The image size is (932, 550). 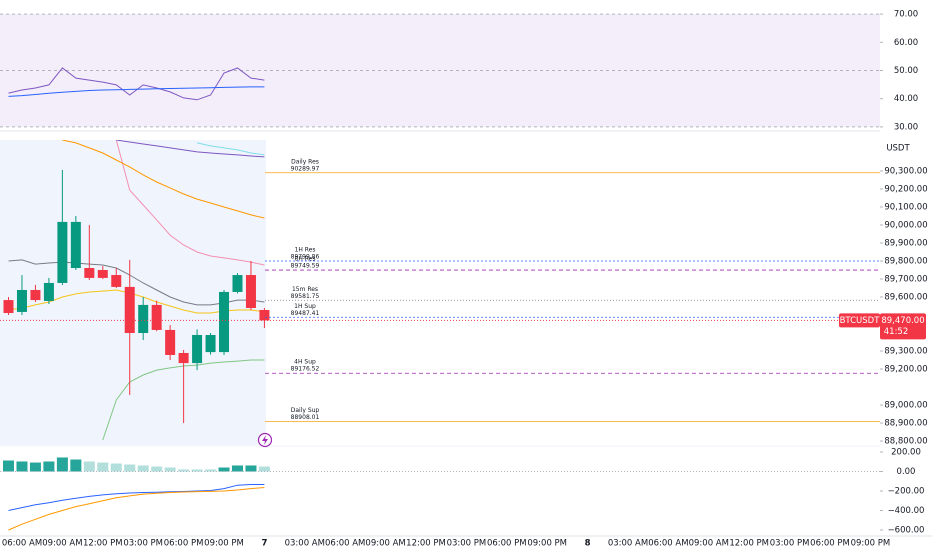 I want to click on price-tag, so click(x=903, y=326).